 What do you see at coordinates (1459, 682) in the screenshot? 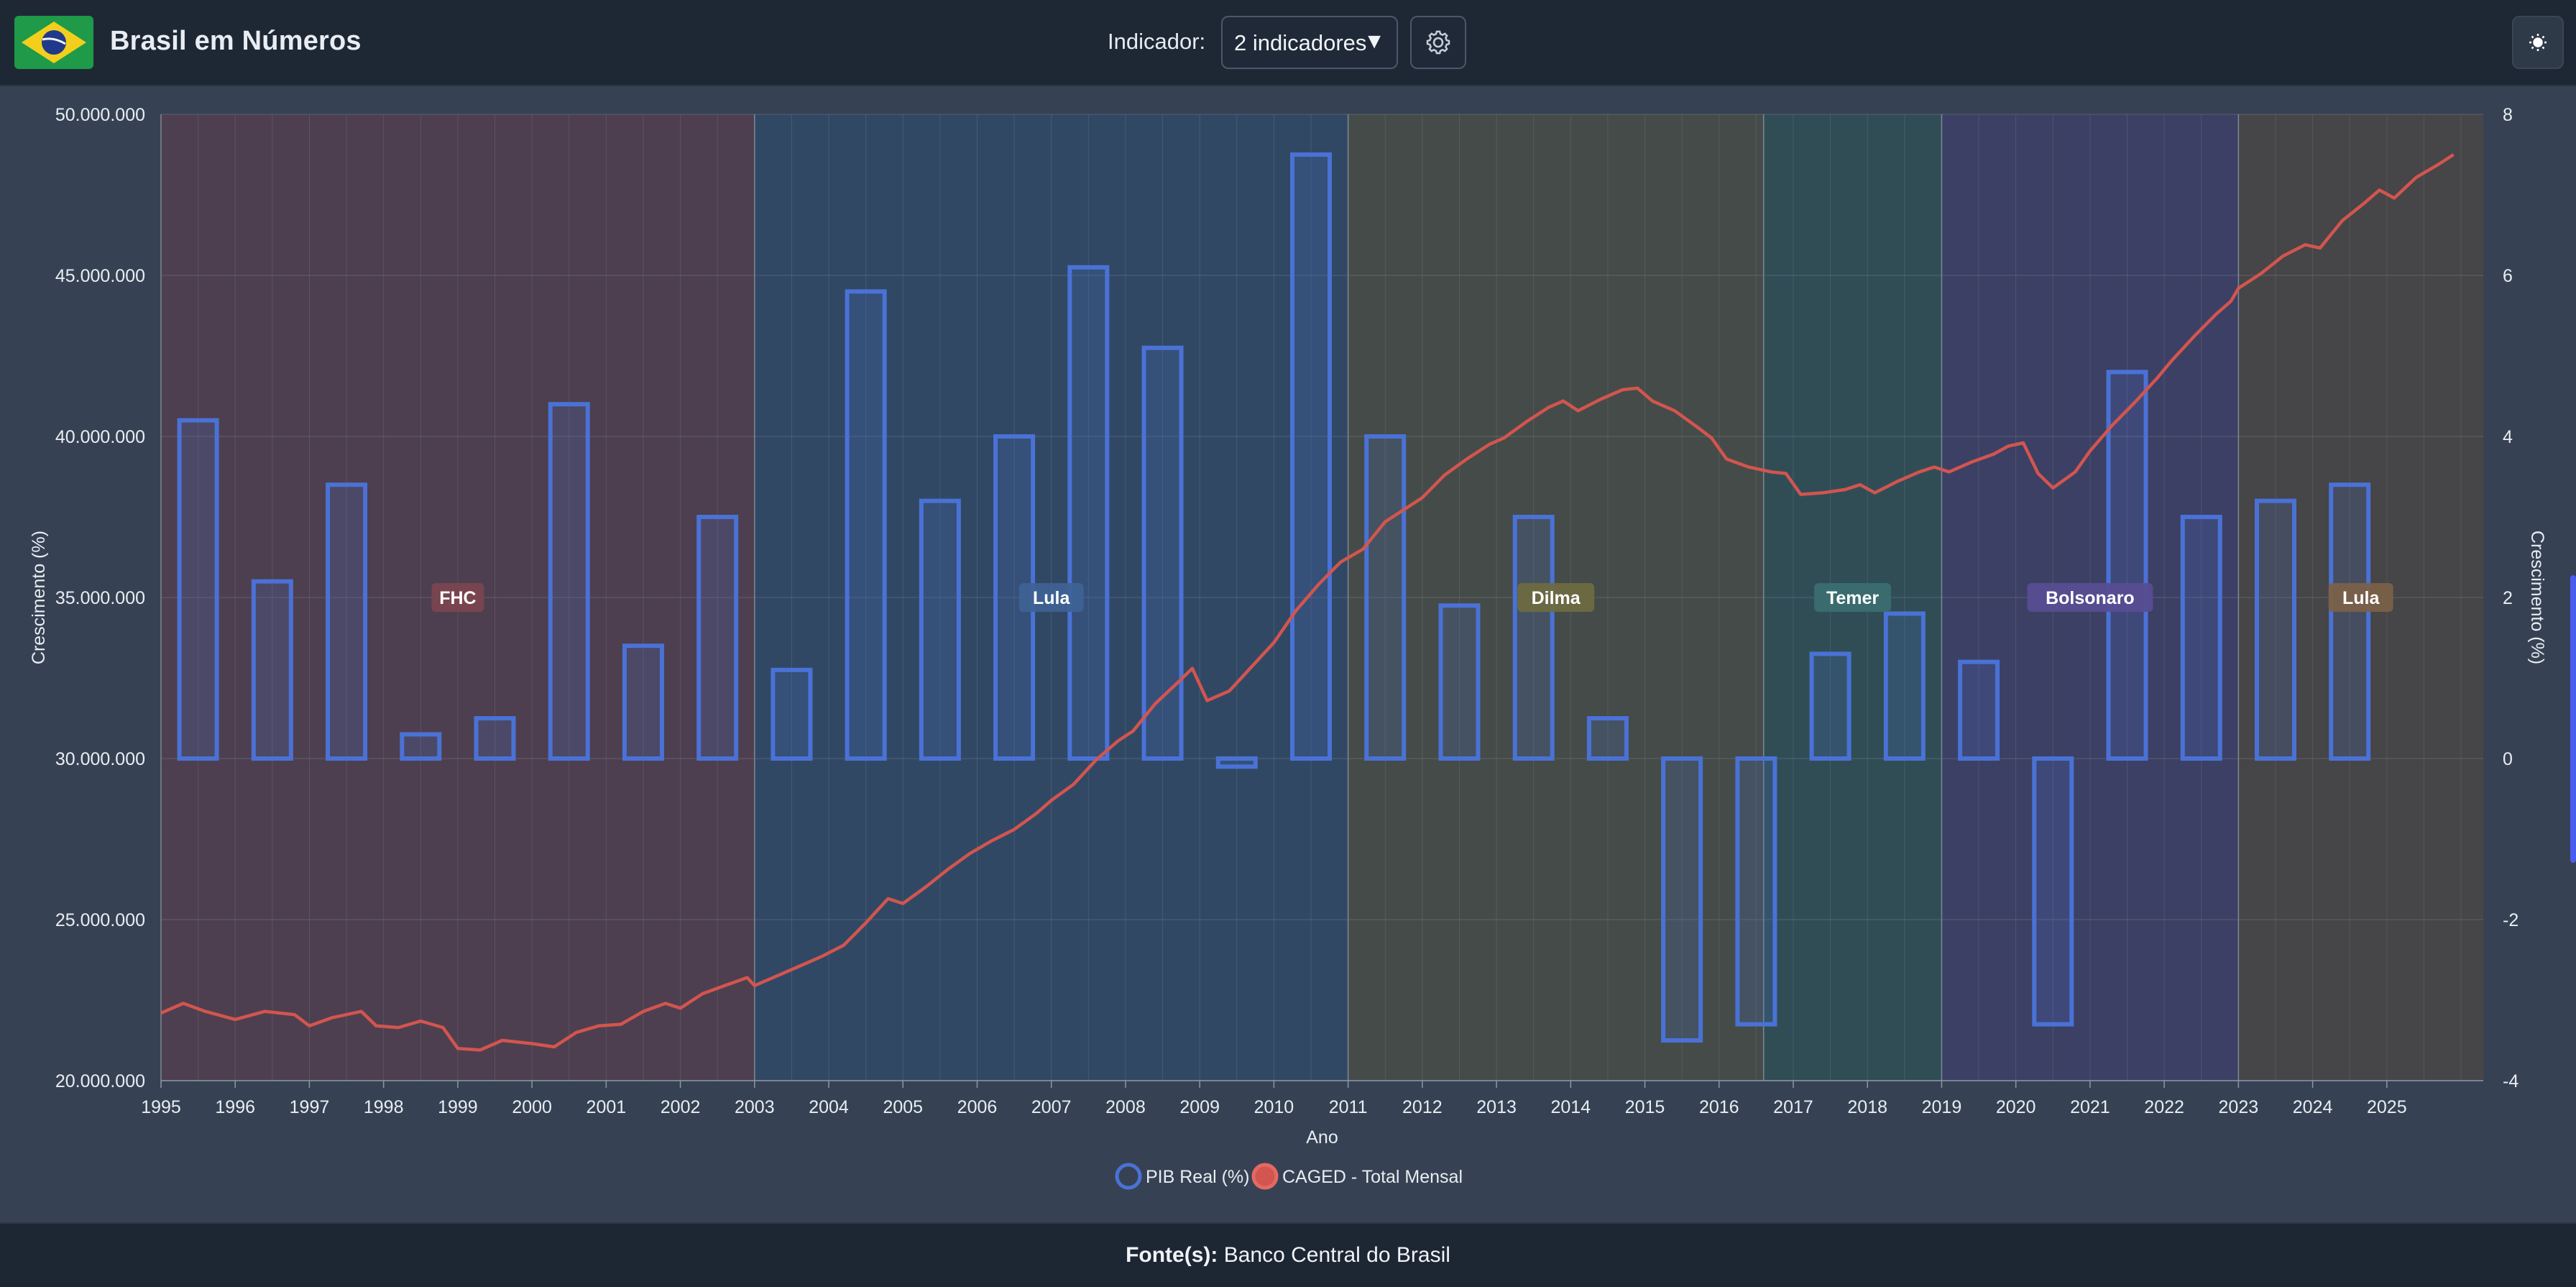
I see `pib-bar-2012` at bounding box center [1459, 682].